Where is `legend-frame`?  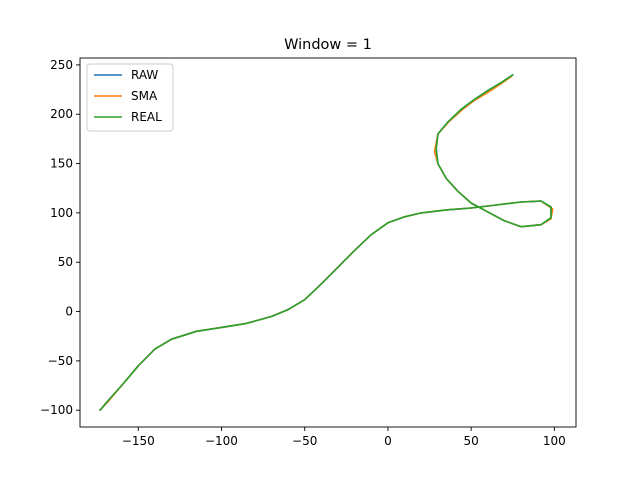 legend-frame is located at coordinates (130, 97).